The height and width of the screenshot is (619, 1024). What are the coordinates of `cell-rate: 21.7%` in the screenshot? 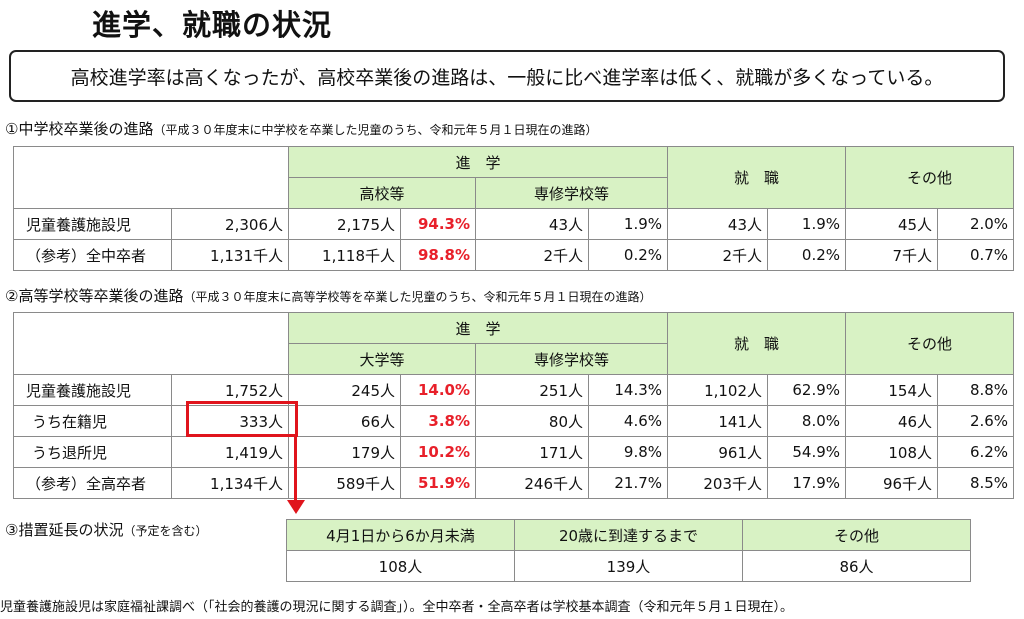 It's located at (628, 483).